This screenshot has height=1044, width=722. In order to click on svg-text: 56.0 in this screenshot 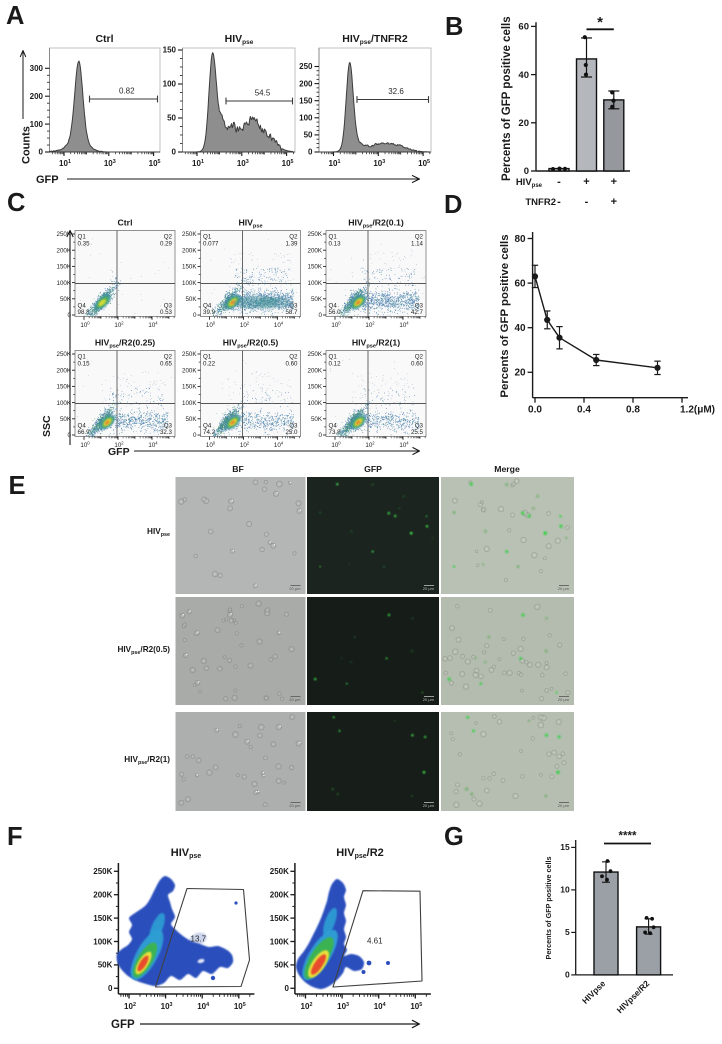, I will do `click(335, 312)`.